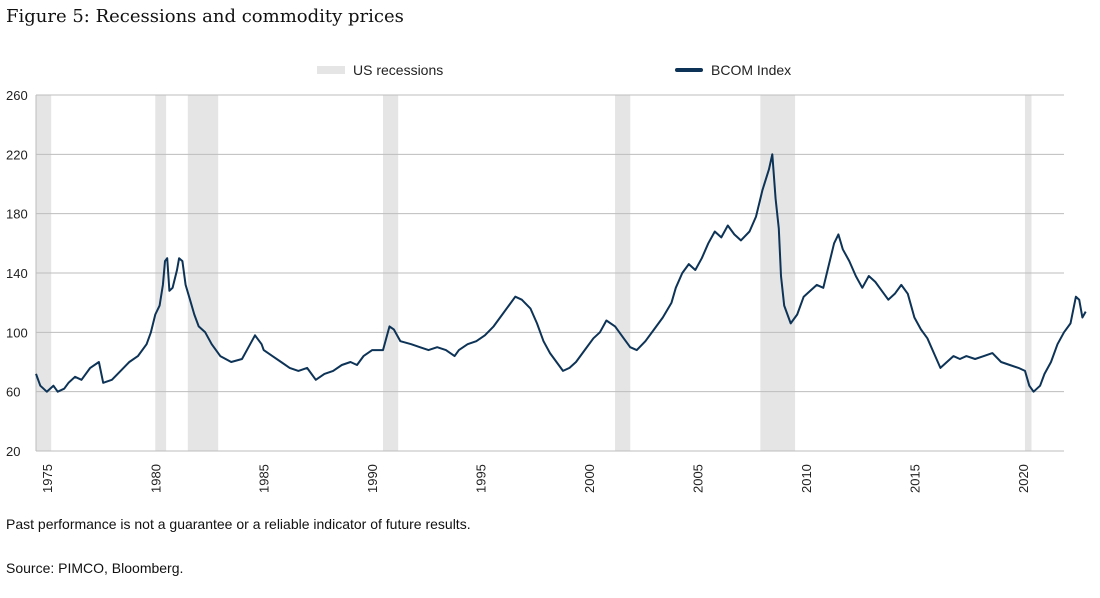 The height and width of the screenshot is (598, 1100). Describe the element at coordinates (481, 478) in the screenshot. I see `x-tick-label-1995: 1995` at that location.